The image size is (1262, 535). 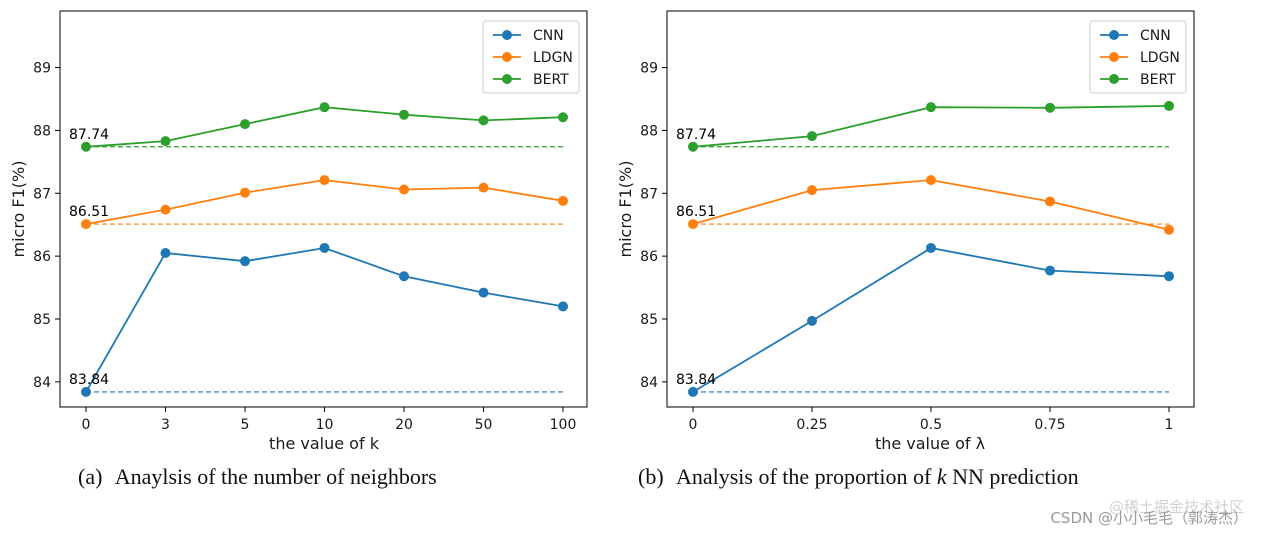 I want to click on chart-b-bert-baseline-label: 87.74, so click(x=696, y=135).